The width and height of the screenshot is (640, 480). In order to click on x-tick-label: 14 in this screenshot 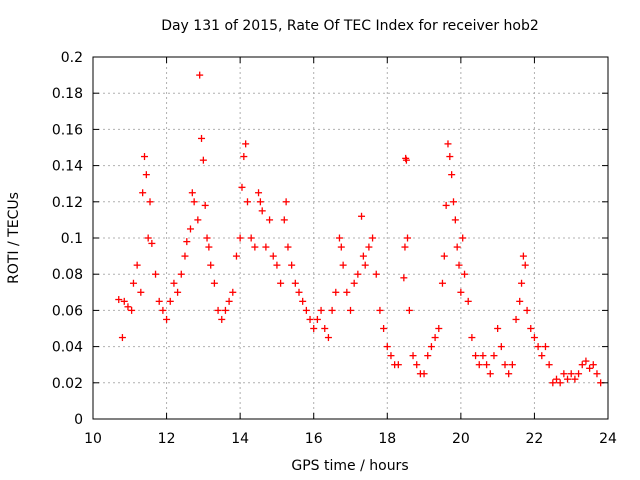, I will do `click(240, 439)`.